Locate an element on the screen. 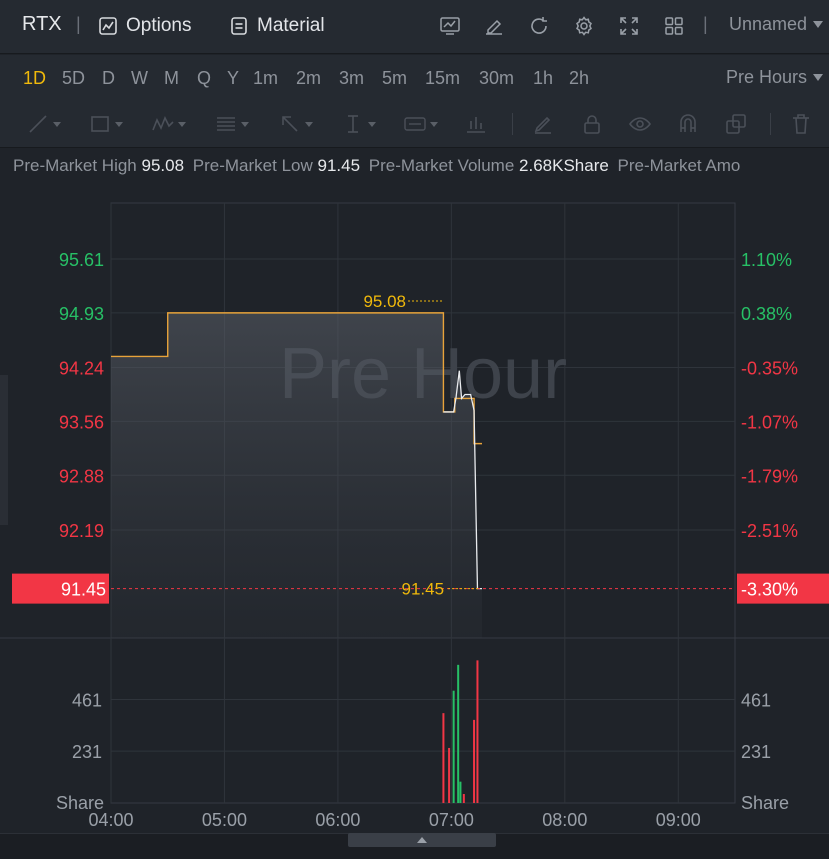  label-icon is located at coordinates (415, 124).